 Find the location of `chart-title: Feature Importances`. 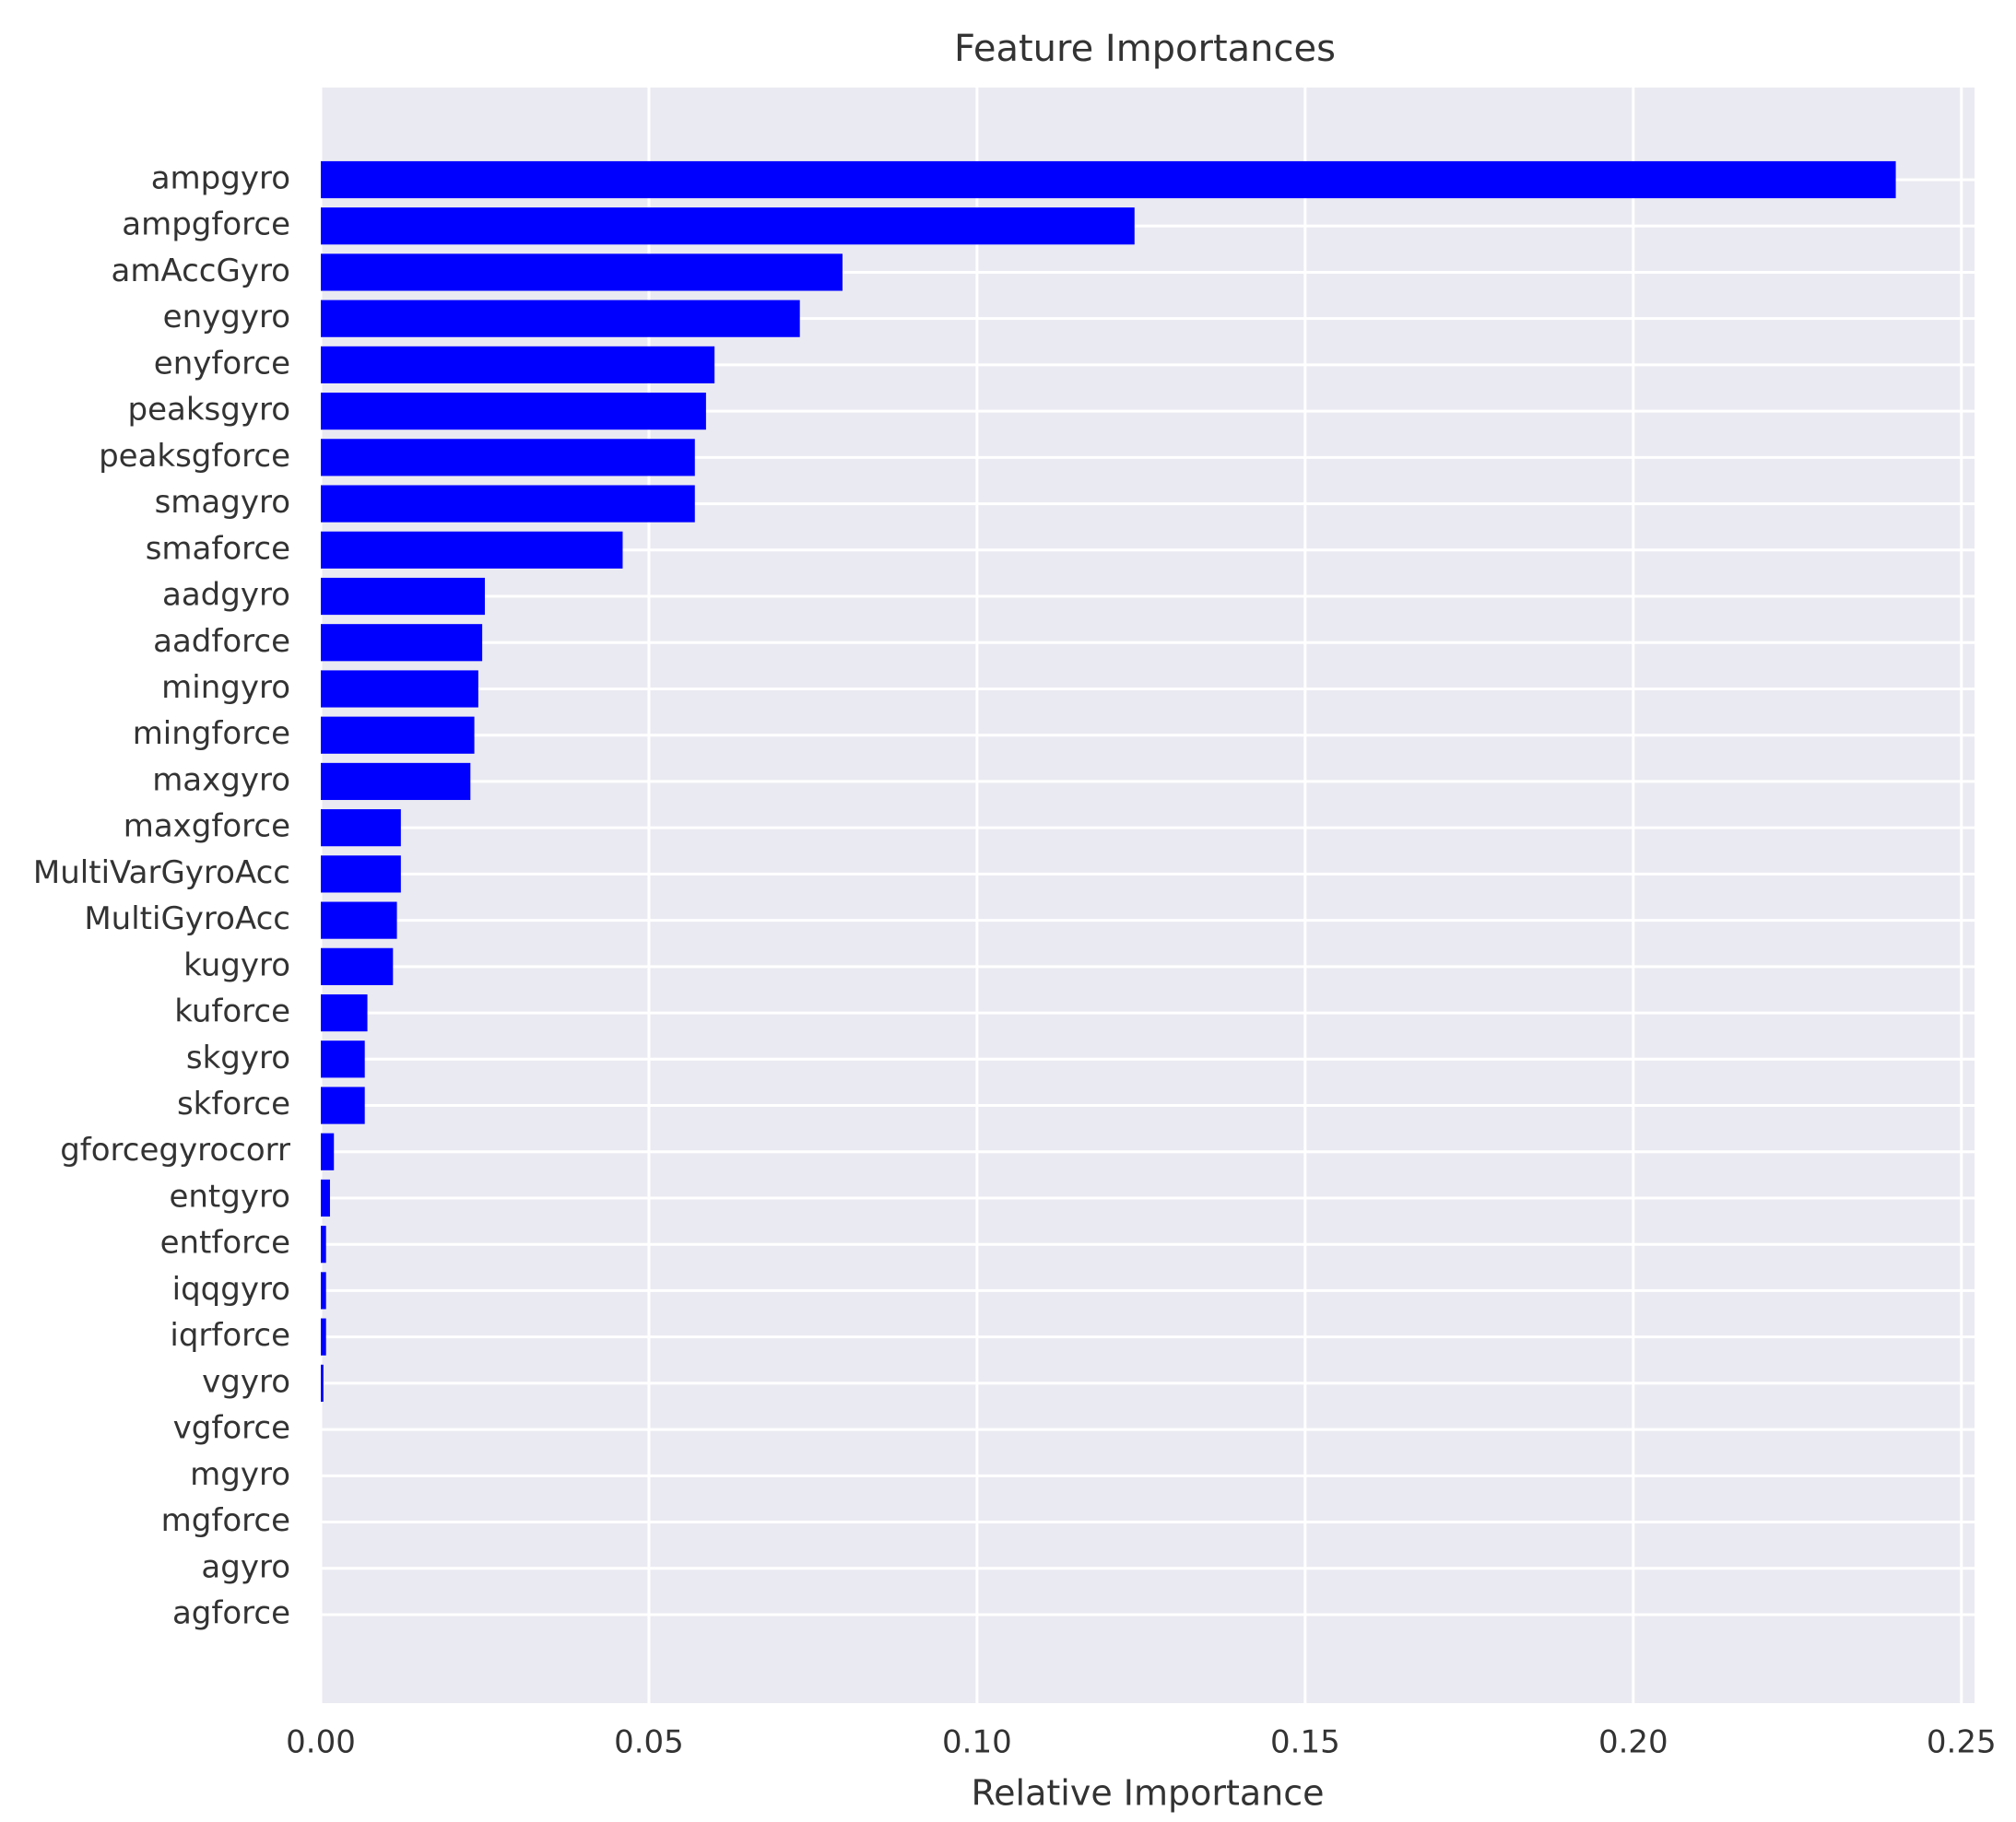

chart-title: Feature Importances is located at coordinates (1145, 49).